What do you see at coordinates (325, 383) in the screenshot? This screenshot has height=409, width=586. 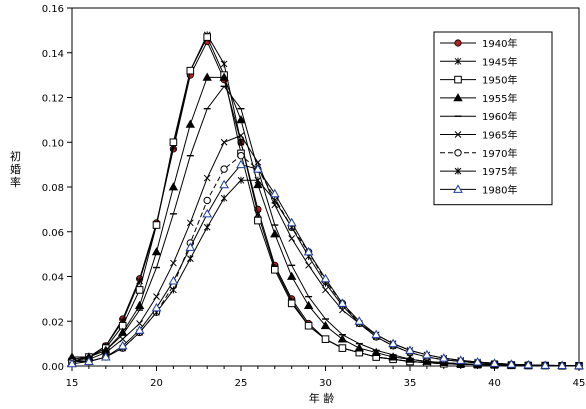 I see `x-tick-label: 30` at bounding box center [325, 383].